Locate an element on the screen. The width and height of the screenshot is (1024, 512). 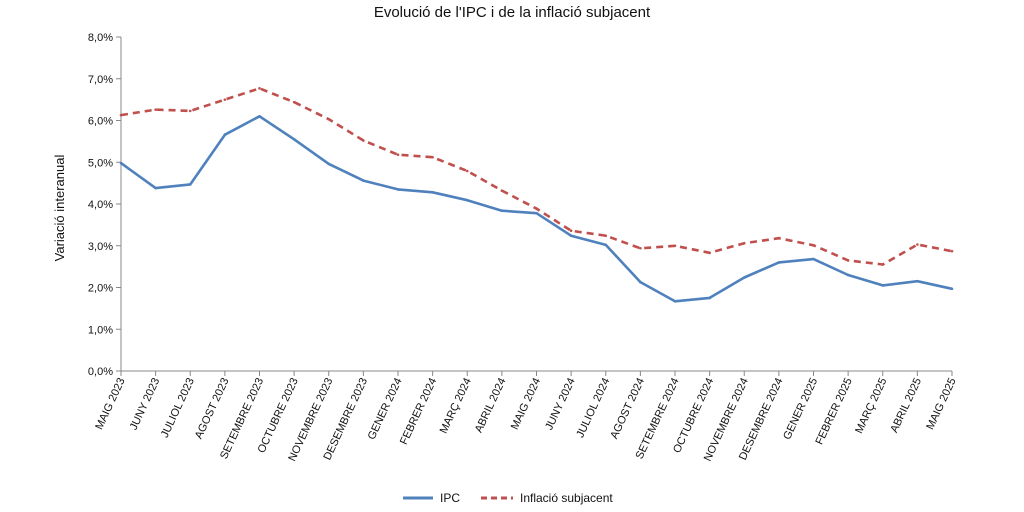
x-tick-label: MARÇ 2025 is located at coordinates (871, 405).